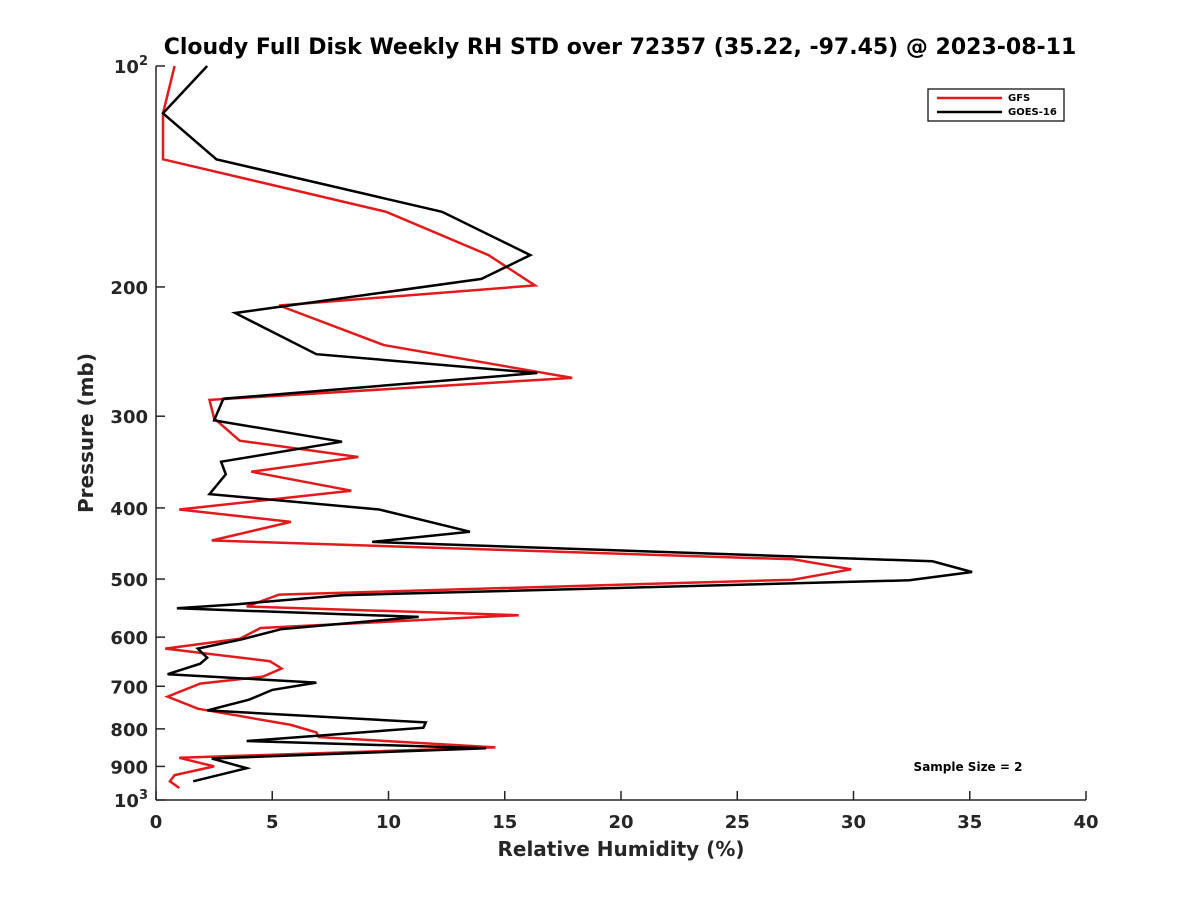 The height and width of the screenshot is (900, 1200). What do you see at coordinates (388, 822) in the screenshot?
I see `x-tick-label: 10` at bounding box center [388, 822].